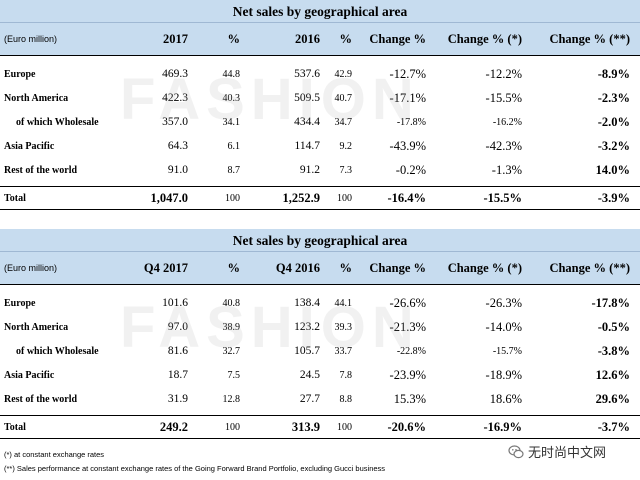  What do you see at coordinates (346, 146) in the screenshot?
I see `pct-previous: 9.2` at bounding box center [346, 146].